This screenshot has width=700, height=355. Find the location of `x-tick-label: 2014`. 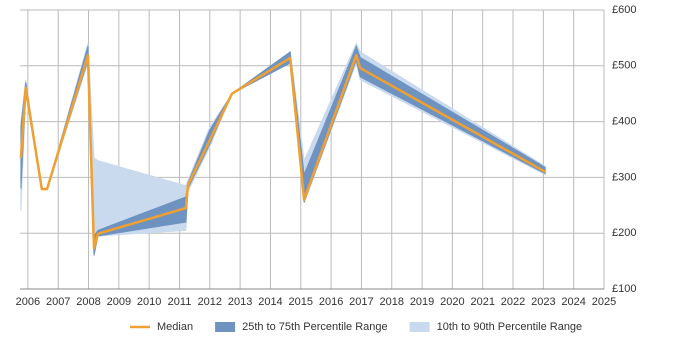

x-tick-label: 2014 is located at coordinates (270, 302).